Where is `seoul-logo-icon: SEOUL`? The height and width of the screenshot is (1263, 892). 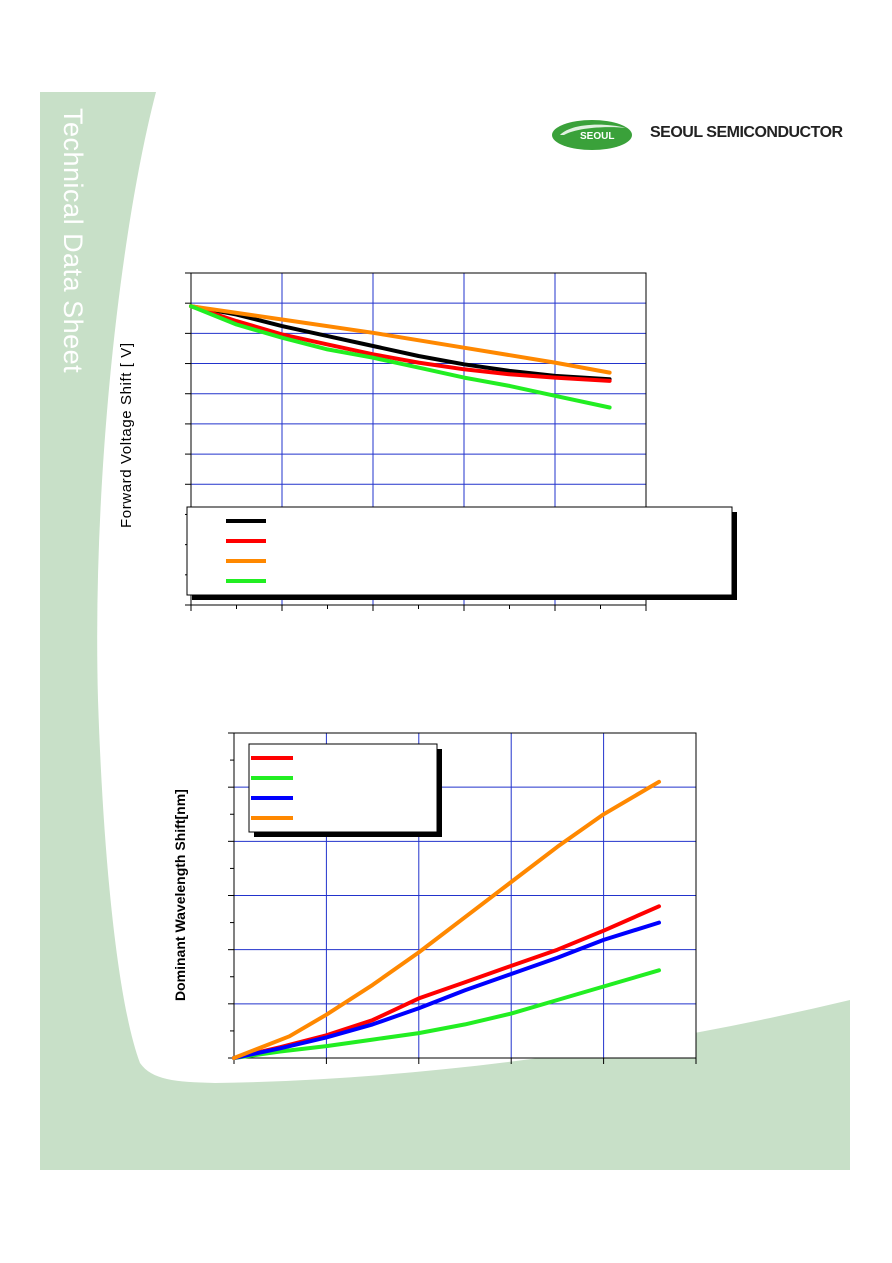
seoul-logo-icon: SEOUL is located at coordinates (592, 135).